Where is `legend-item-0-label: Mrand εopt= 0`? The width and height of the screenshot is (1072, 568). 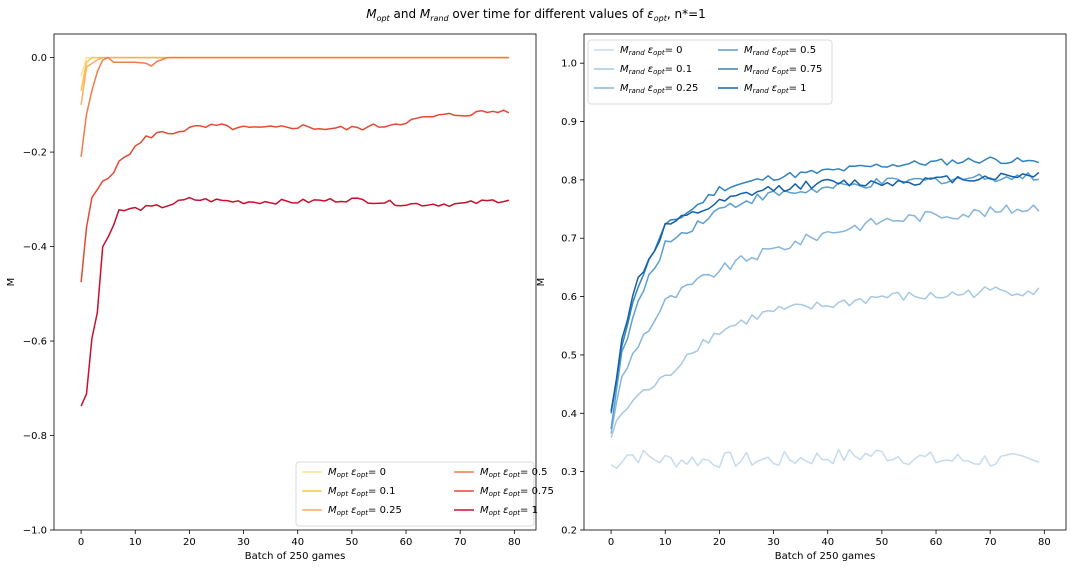 legend-item-0-label: Mrand εopt= 0 is located at coordinates (651, 51).